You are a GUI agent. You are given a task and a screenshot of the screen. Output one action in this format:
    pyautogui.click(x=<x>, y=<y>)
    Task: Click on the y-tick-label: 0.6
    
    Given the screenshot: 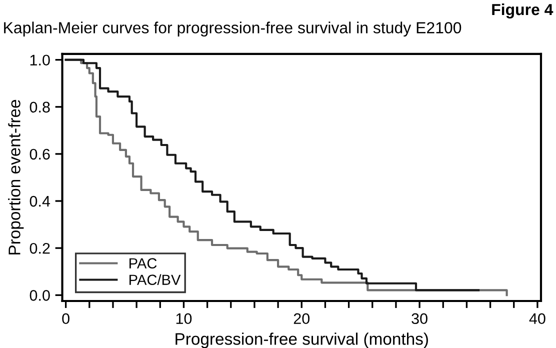 What is the action you would take?
    pyautogui.click(x=40, y=154)
    